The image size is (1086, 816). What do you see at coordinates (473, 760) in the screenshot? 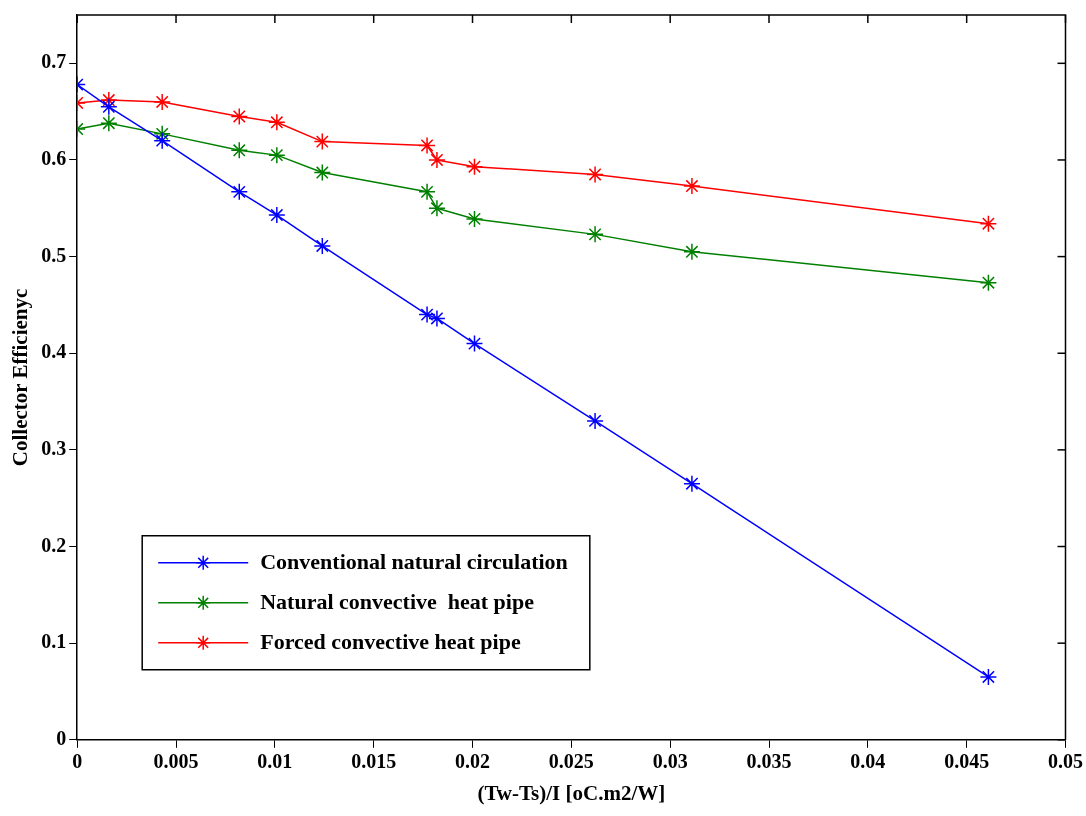
I see `x-tick-label: 0.02` at bounding box center [473, 760].